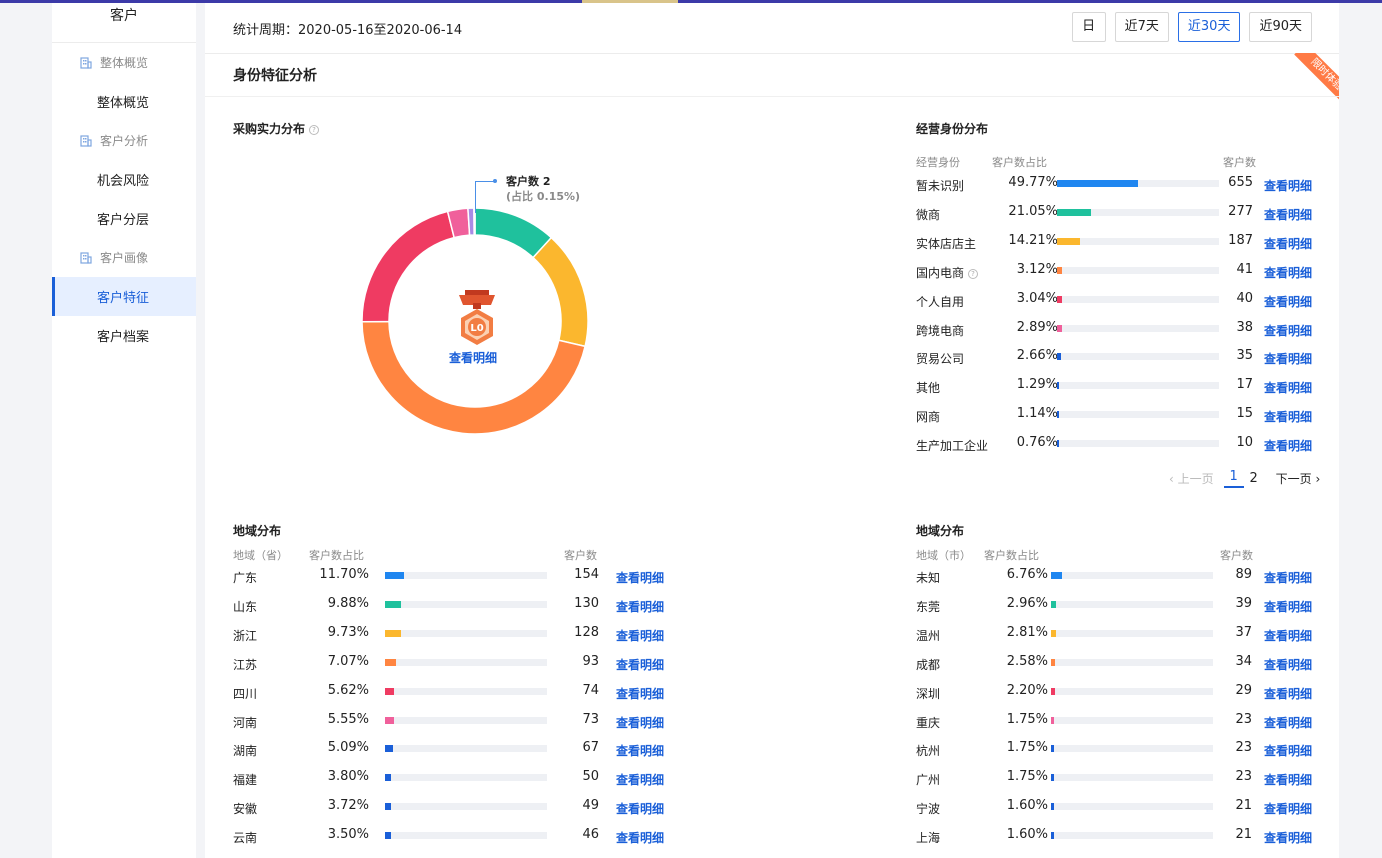 The width and height of the screenshot is (1382, 858). What do you see at coordinates (124, 218) in the screenshot?
I see `sidebar-item-4: 客户分层` at bounding box center [124, 218].